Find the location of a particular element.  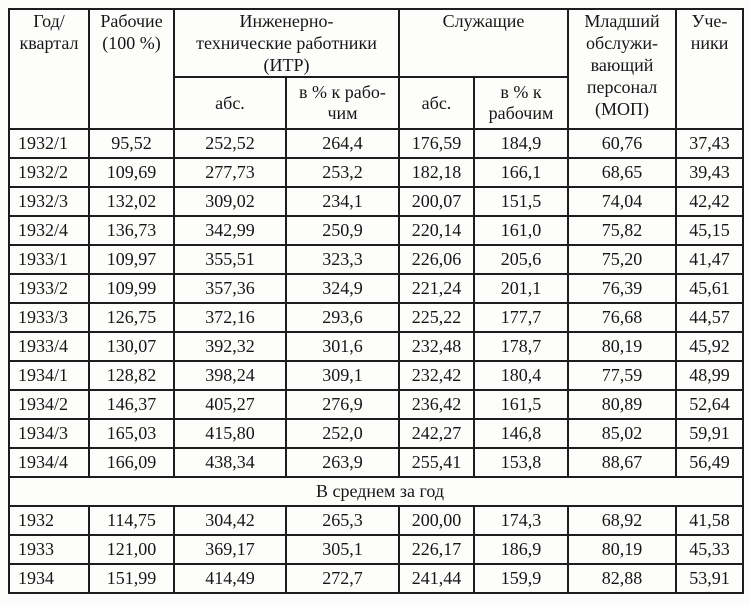

value-cell: 200,07 is located at coordinates (436, 201).